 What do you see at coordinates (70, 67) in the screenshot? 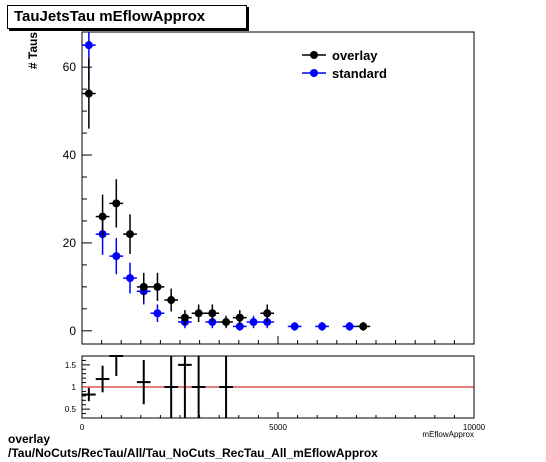
I see `y-tick-label: 60` at bounding box center [70, 67].